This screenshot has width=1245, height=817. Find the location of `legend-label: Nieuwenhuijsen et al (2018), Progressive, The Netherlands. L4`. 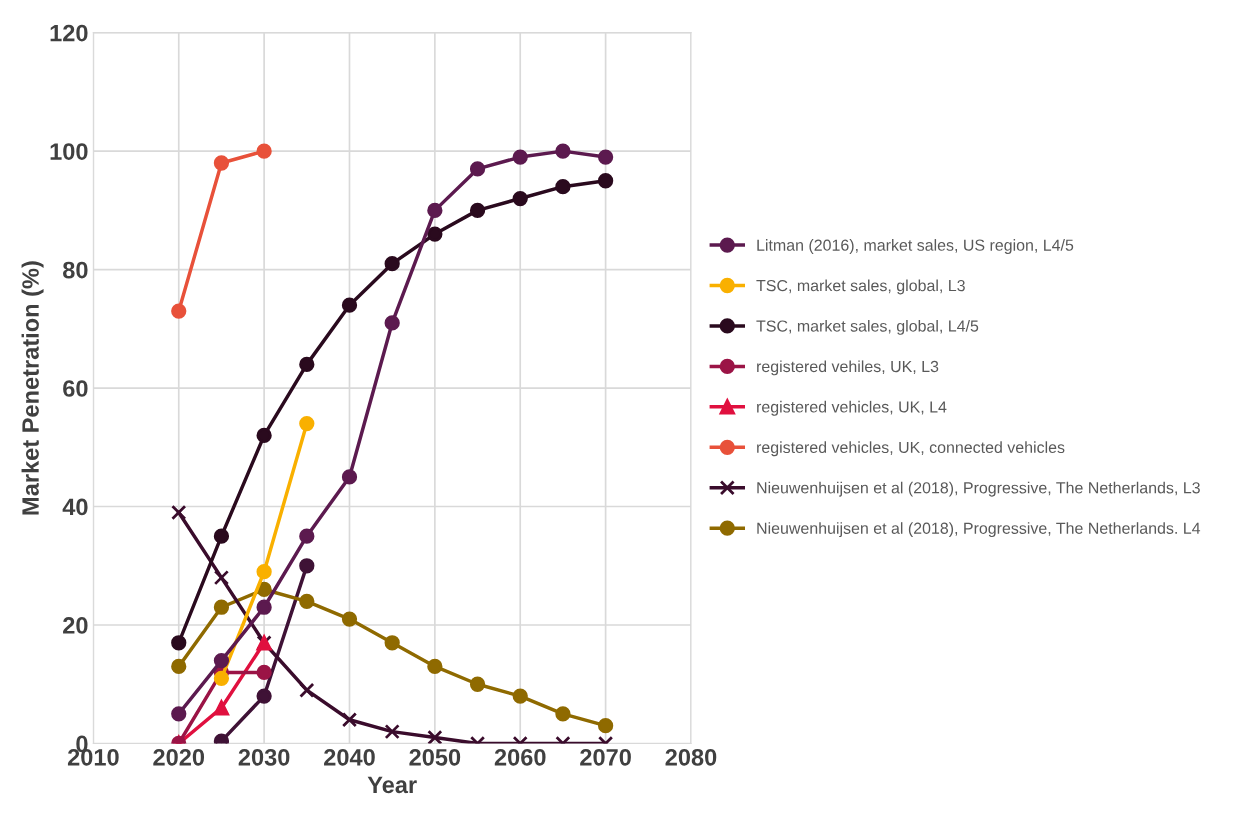

legend-label: Nieuwenhuijsen et al (2018), Progressive, The Netherlands. L4 is located at coordinates (979, 530).